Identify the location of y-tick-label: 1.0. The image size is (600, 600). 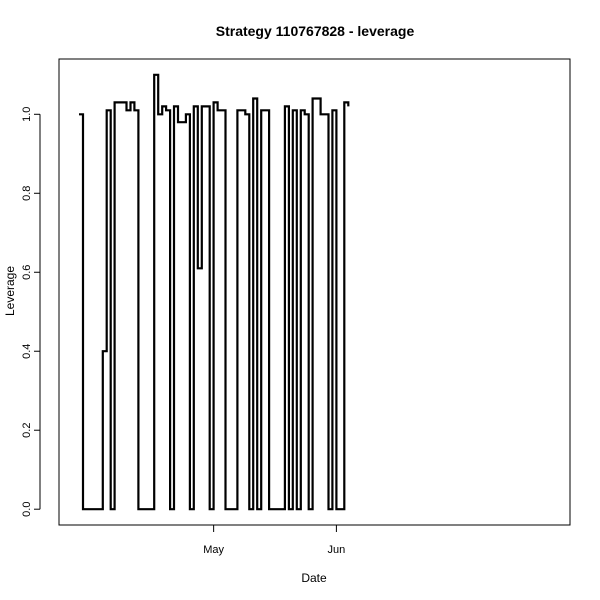
(27, 114).